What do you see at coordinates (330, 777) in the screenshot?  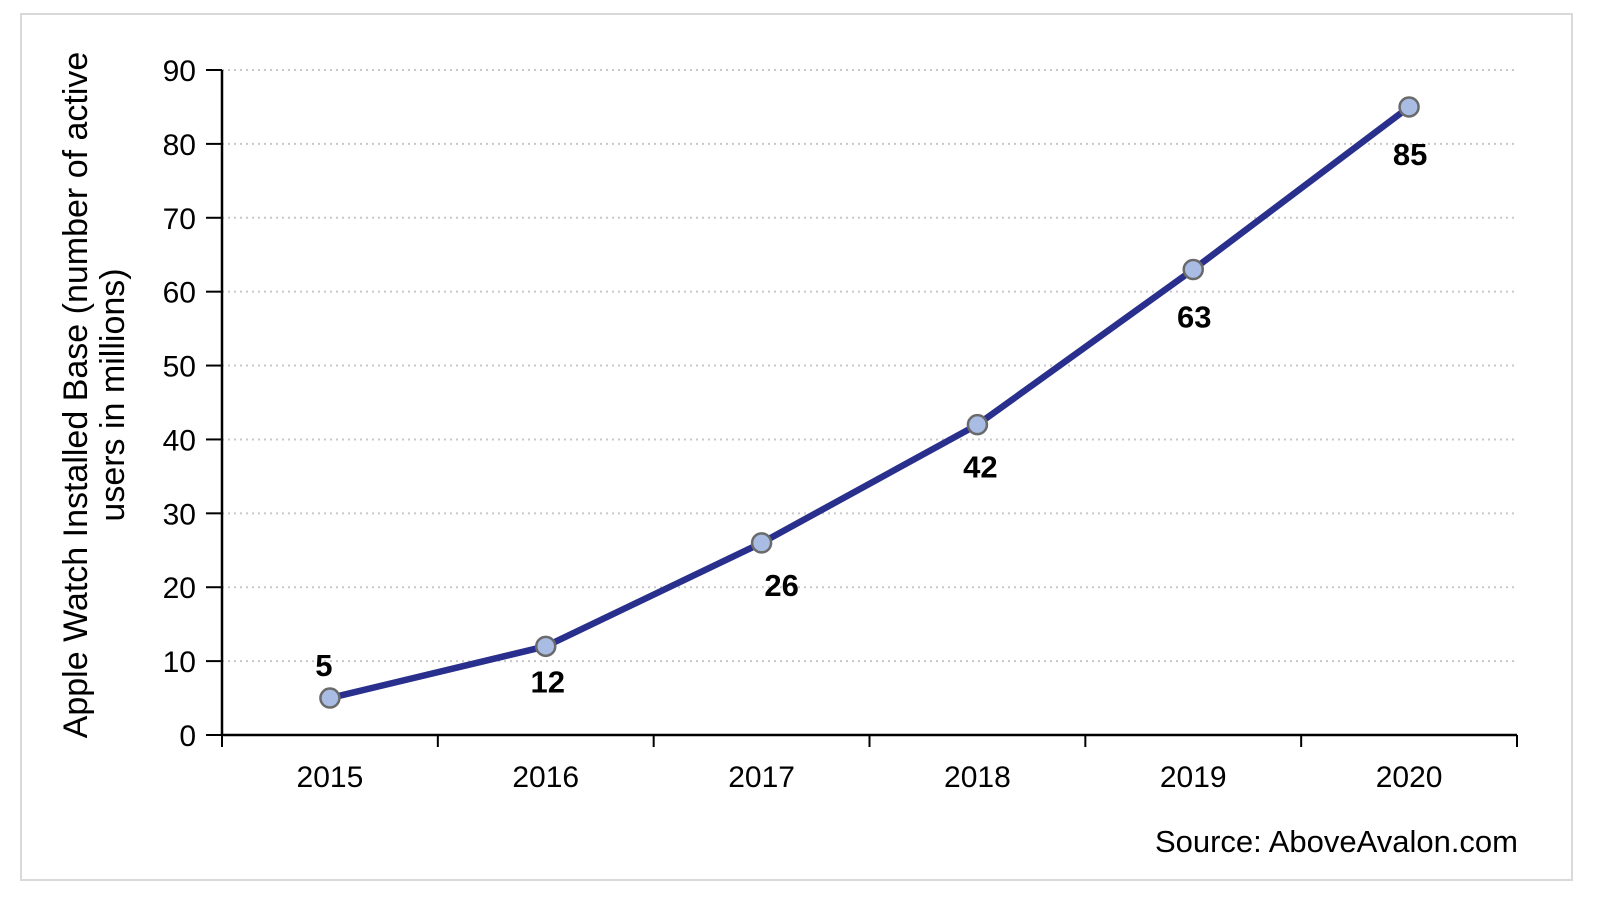 I see `x-axis-category-label: 2015` at bounding box center [330, 777].